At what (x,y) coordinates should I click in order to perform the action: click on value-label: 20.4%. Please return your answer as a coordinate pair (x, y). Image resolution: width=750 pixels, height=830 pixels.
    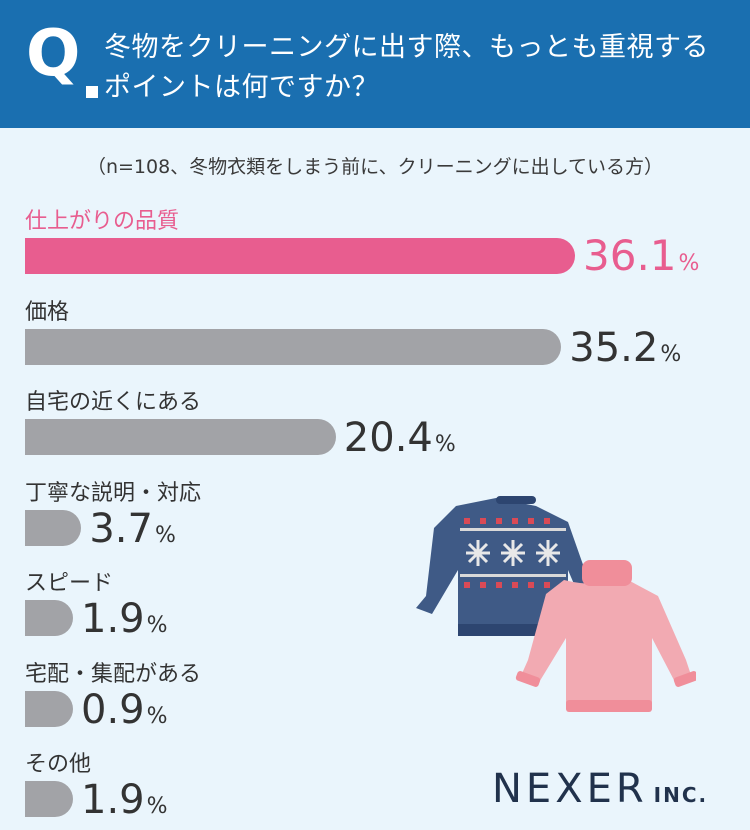
    Looking at the image, I should click on (400, 438).